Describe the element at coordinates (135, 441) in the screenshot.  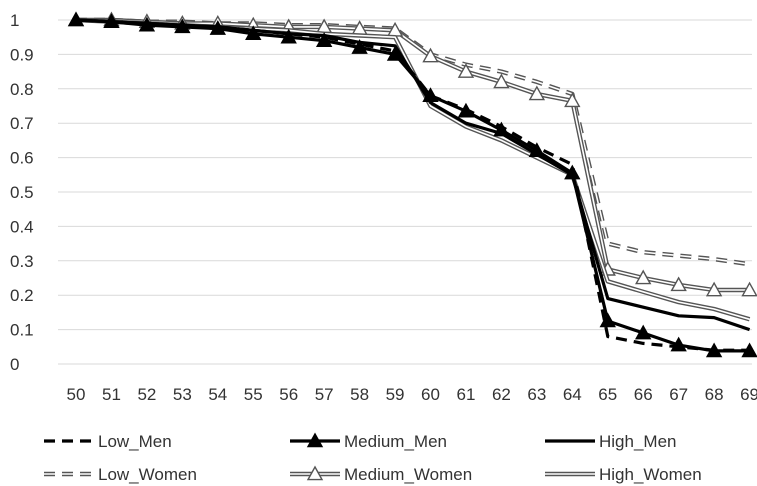
I see `legend-label: Low_Men` at that location.